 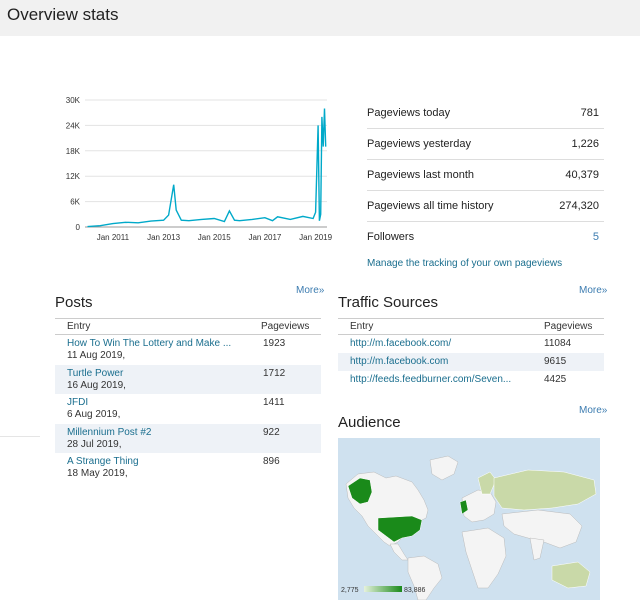 What do you see at coordinates (558, 343) in the screenshot?
I see `traffic-views: 11084` at bounding box center [558, 343].